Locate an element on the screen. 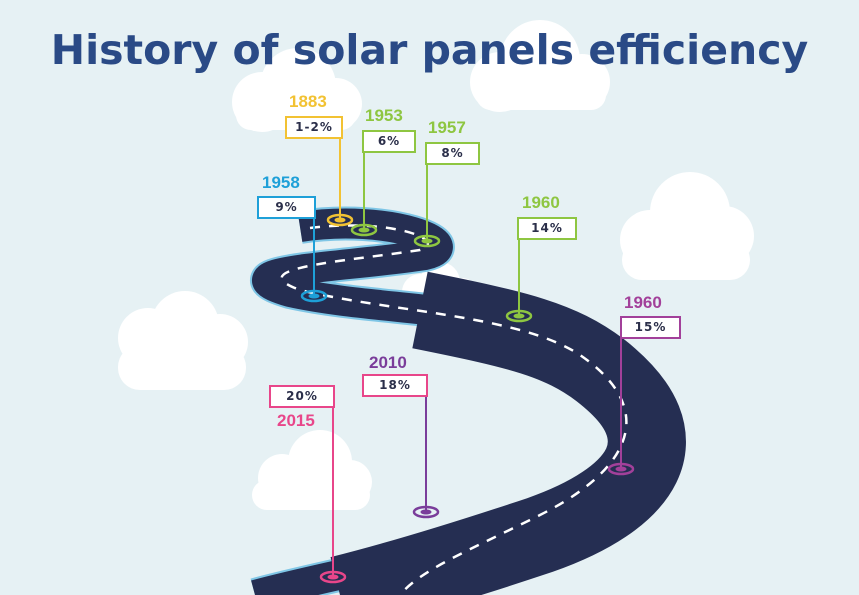 Image resolution: width=859 pixels, height=595 pixels. marker-2010 is located at coordinates (426, 457).